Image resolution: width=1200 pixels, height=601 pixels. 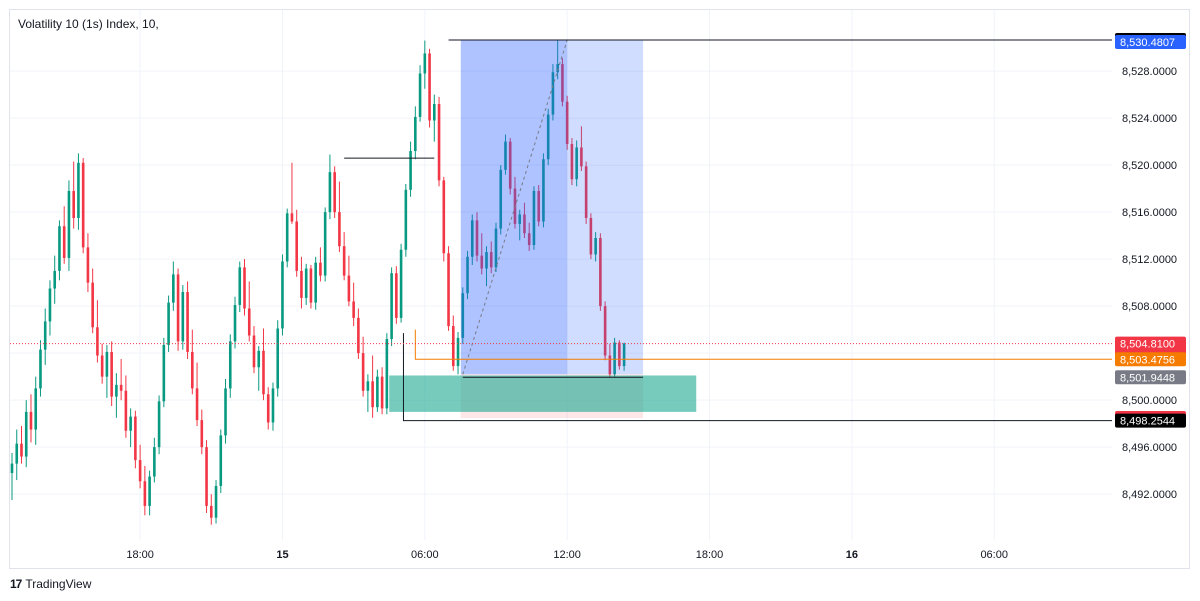 I want to click on demand-zone, so click(x=543, y=393).